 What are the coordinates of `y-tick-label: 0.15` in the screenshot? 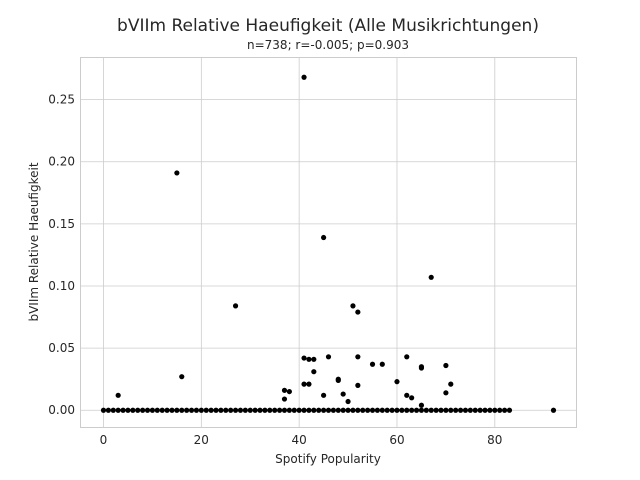 It's located at (61, 224).